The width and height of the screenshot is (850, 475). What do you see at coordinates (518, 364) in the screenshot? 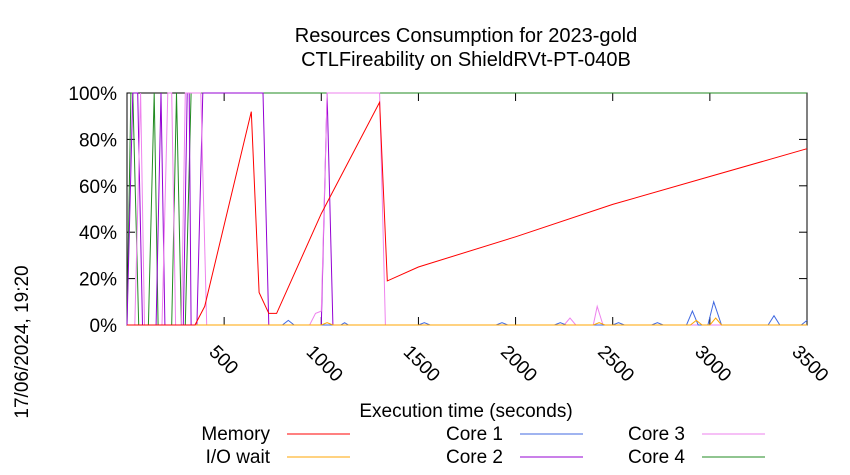
I see `x-tick-label: 2000` at bounding box center [518, 364].